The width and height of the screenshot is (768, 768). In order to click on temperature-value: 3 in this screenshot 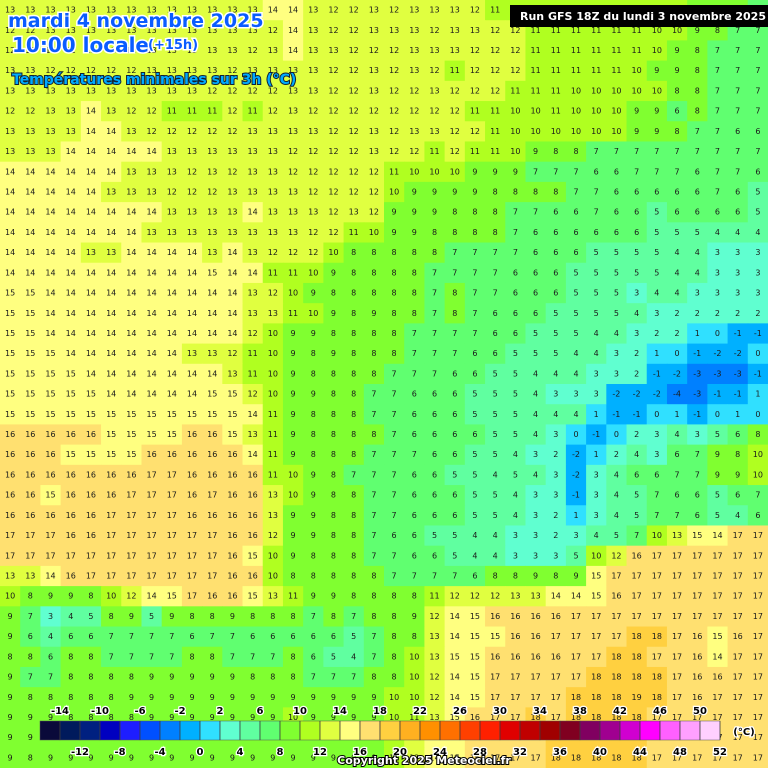, I will do `click(515, 555)`.